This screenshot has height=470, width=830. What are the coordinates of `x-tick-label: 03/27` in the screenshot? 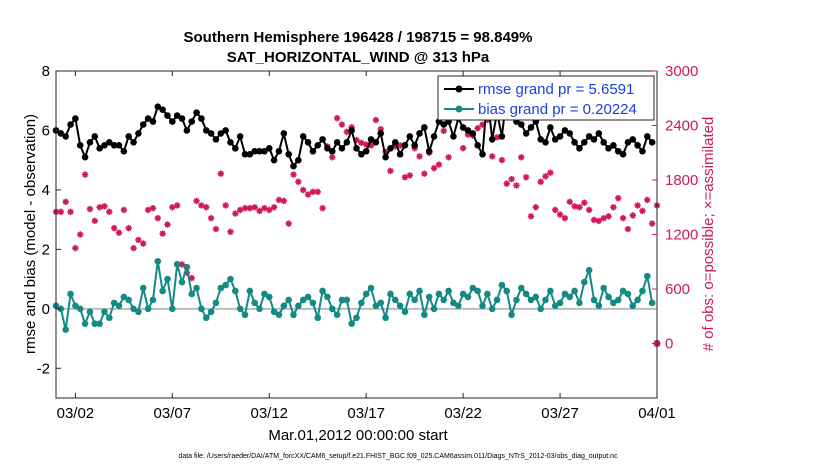 It's located at (560, 413).